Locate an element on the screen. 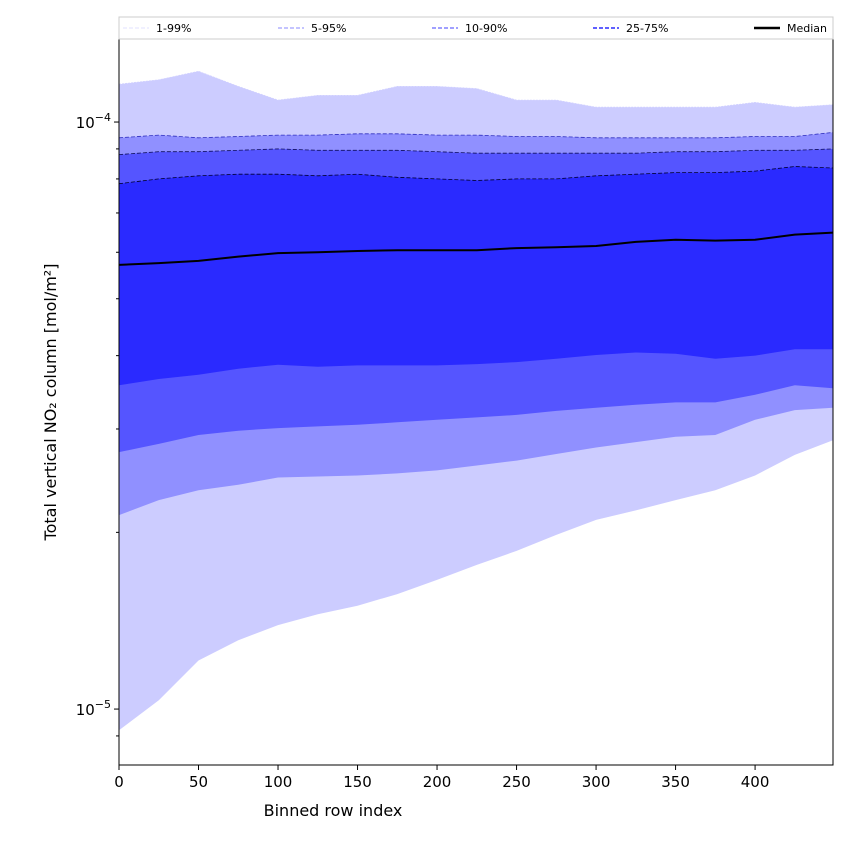 The height and width of the screenshot is (854, 850). x-tick-label: 400 is located at coordinates (755, 782).